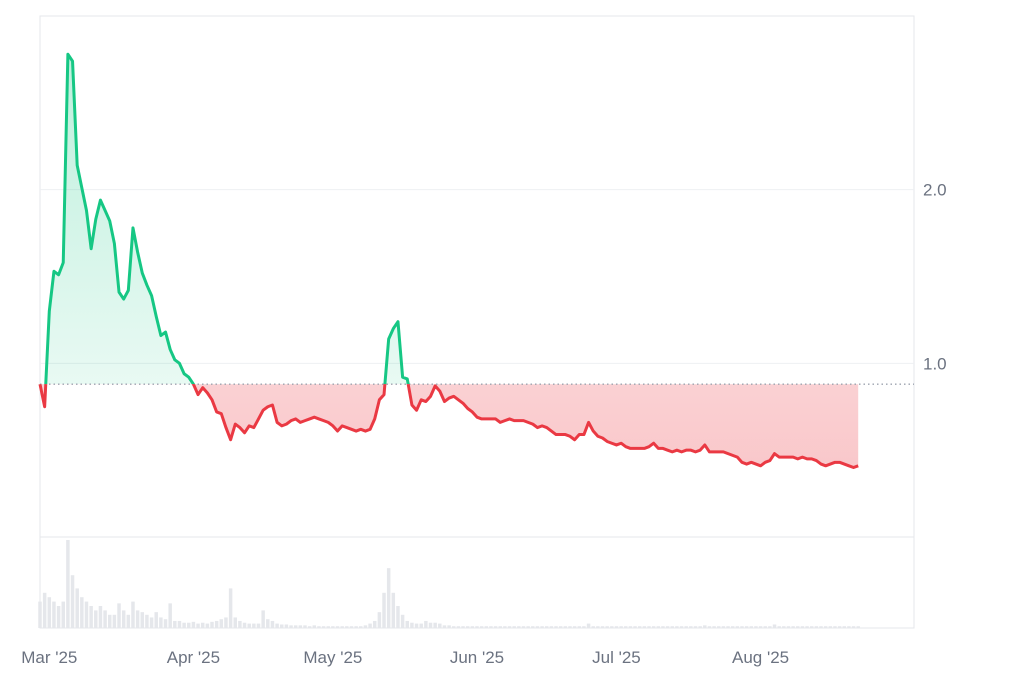 The image size is (1024, 683). Describe the element at coordinates (935, 277) in the screenshot. I see `y-axis-ticks: 2.0 1.0` at that location.